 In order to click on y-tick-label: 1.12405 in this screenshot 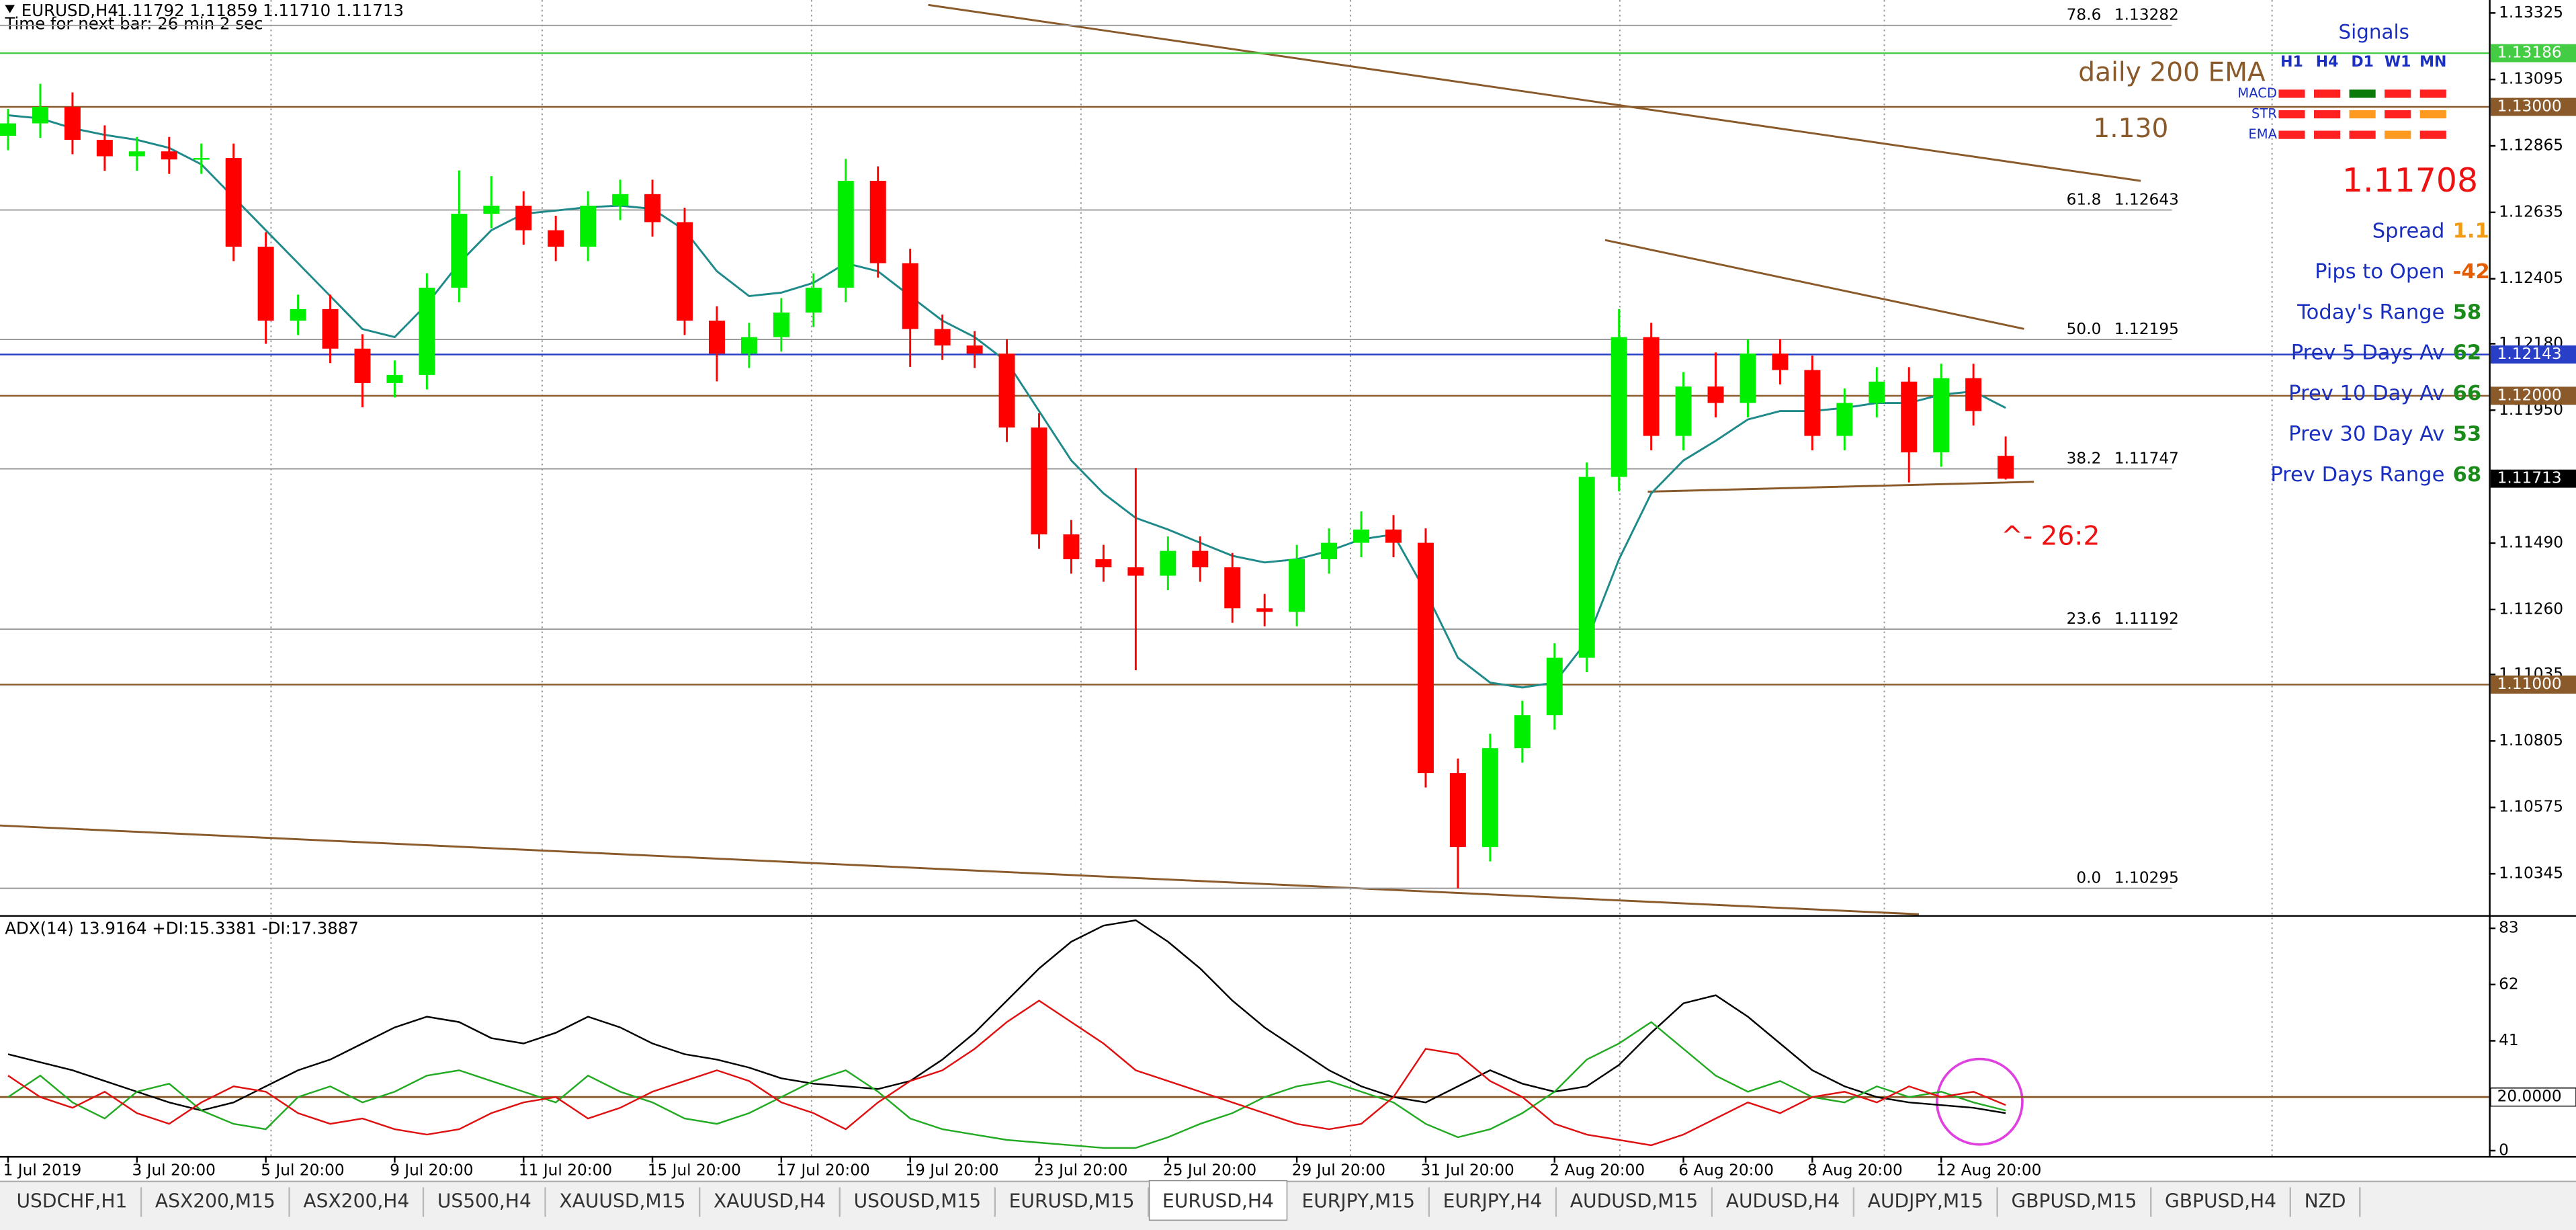, I will do `click(2531, 278)`.